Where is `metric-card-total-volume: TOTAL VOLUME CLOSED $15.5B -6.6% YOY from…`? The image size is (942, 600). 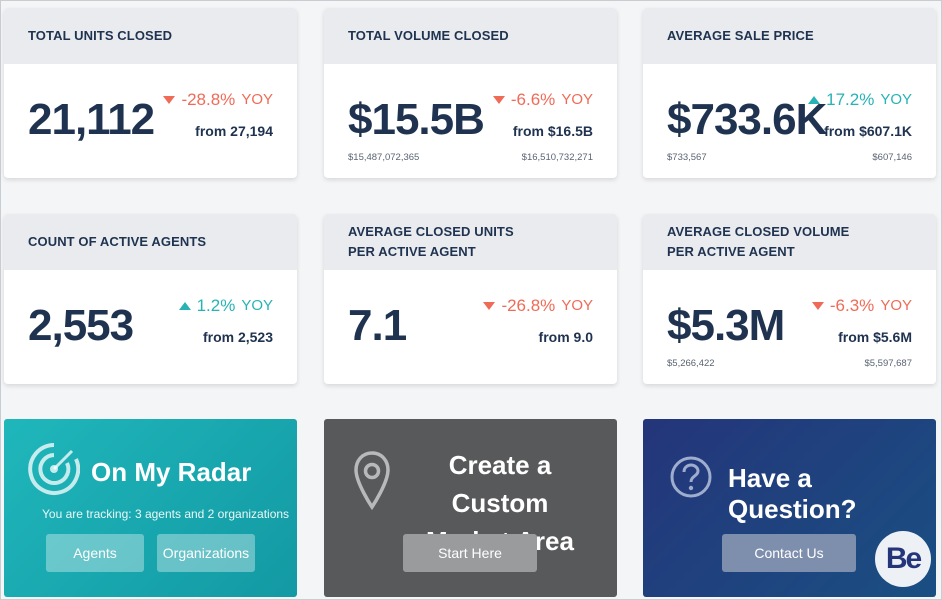 metric-card-total-volume: TOTAL VOLUME CLOSED $15.5B -6.6% YOY from… is located at coordinates (470, 93).